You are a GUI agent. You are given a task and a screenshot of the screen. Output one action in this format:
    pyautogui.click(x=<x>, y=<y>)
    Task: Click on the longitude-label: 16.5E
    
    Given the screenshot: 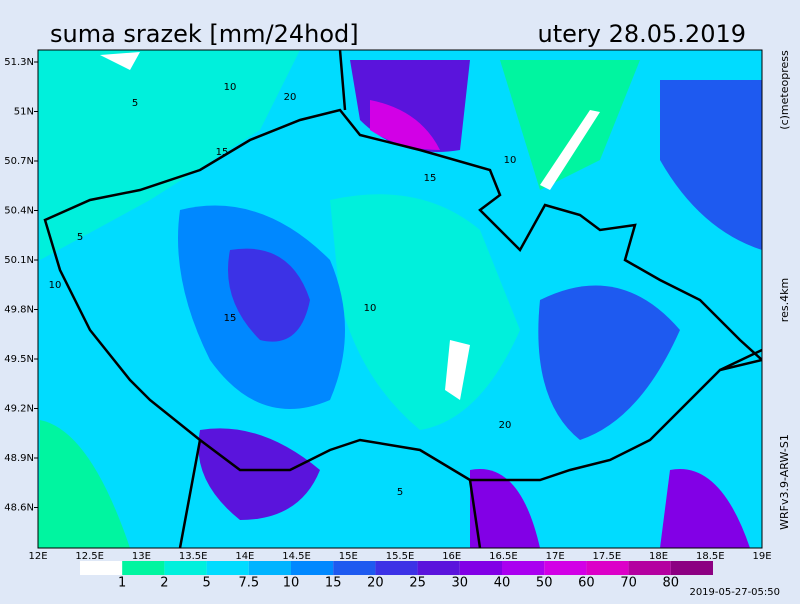 What is the action you would take?
    pyautogui.click(x=503, y=556)
    